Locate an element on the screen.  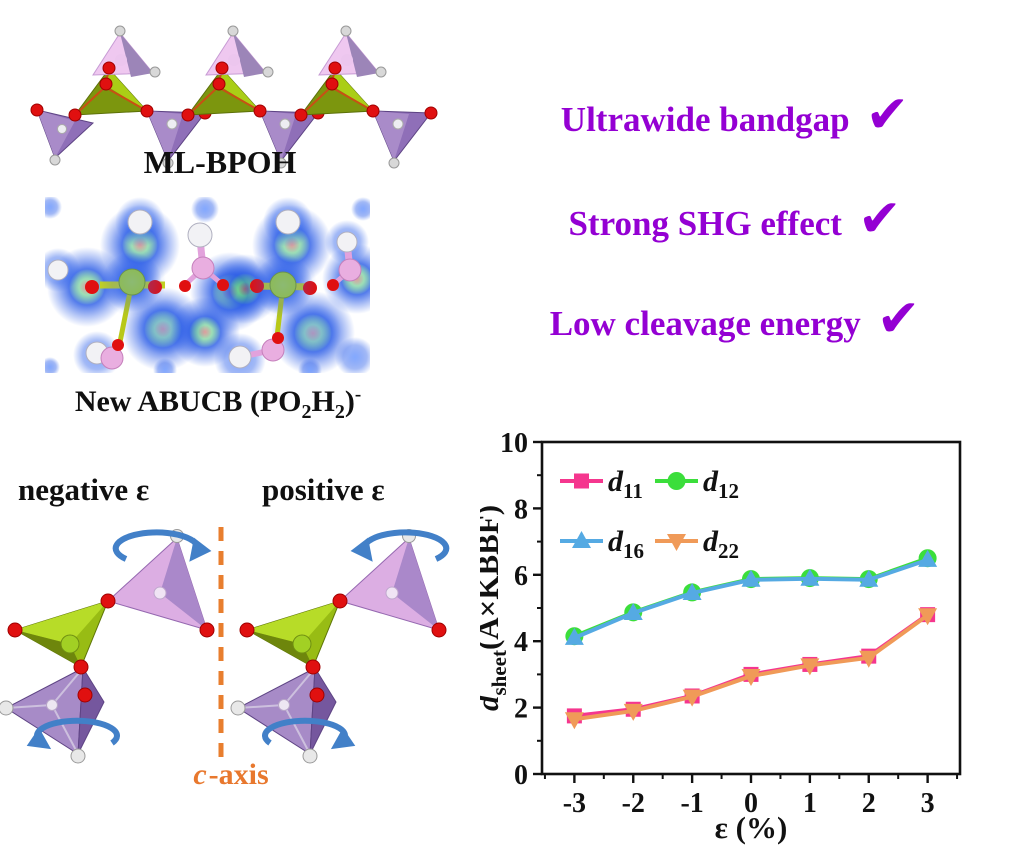
electron-density-figure is located at coordinates (207, 285).